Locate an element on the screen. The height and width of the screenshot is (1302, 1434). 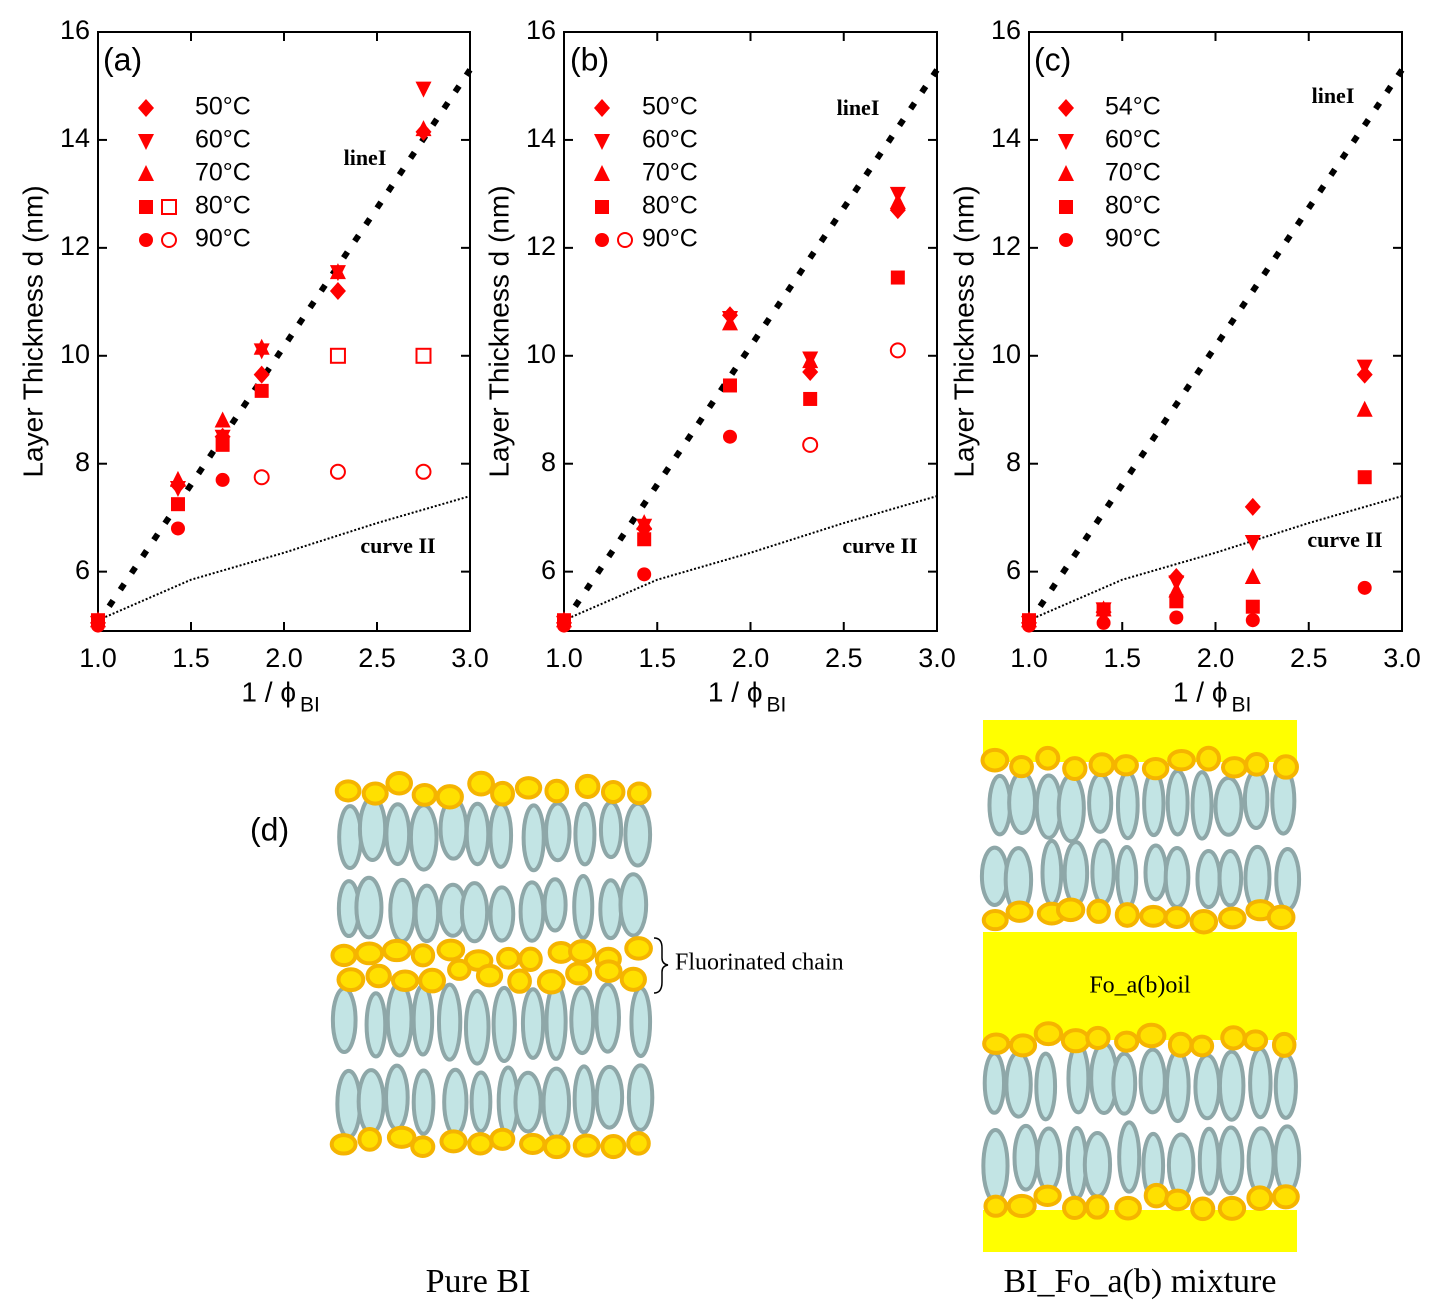
panel-label: (a) is located at coordinates (122, 59).